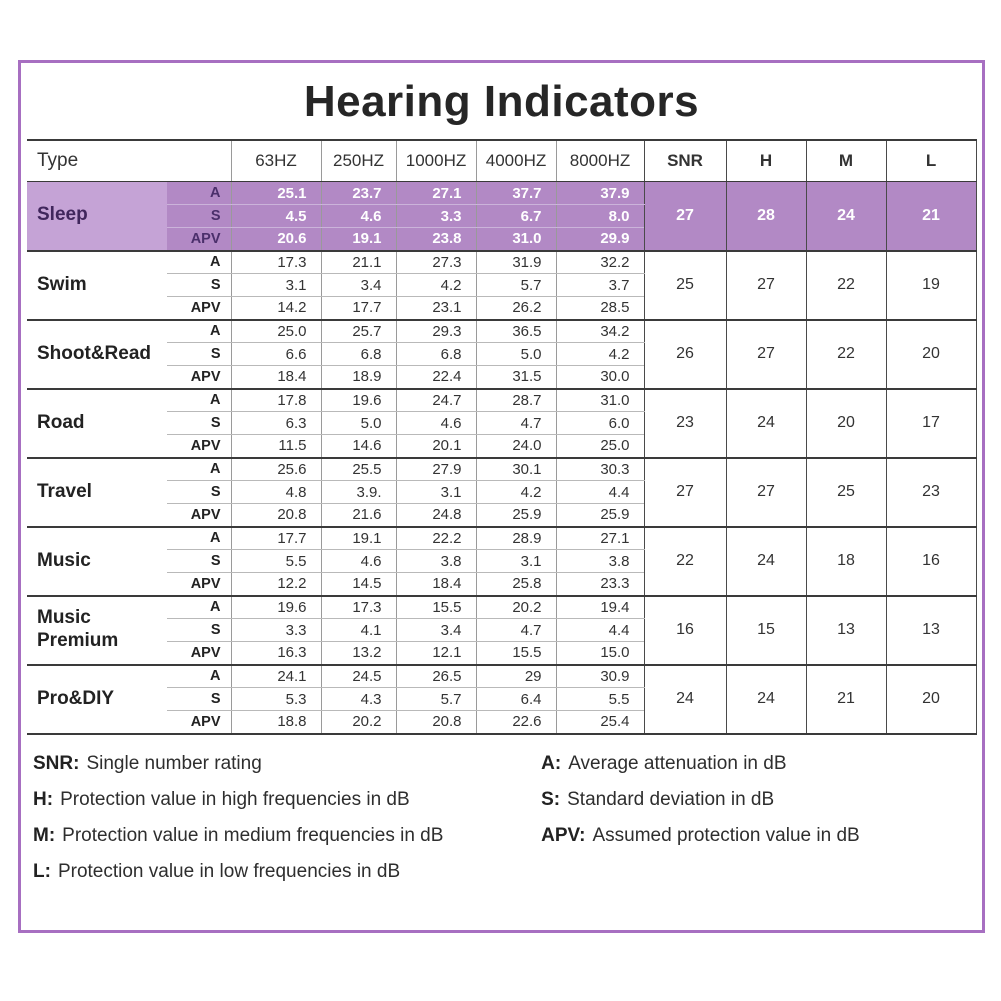 The image size is (1001, 1001). Describe the element at coordinates (516, 331) in the screenshot. I see `value-cell: 36.5` at that location.